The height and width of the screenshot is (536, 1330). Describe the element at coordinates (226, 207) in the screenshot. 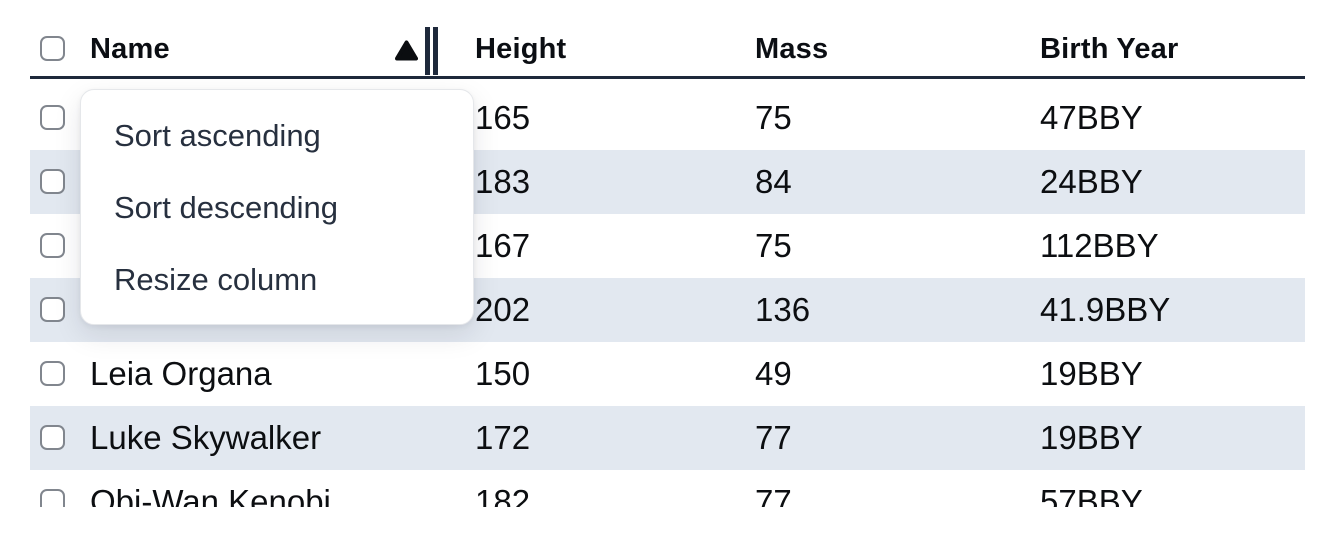

I see `menu-item-sort-descending: Sort descending` at that location.